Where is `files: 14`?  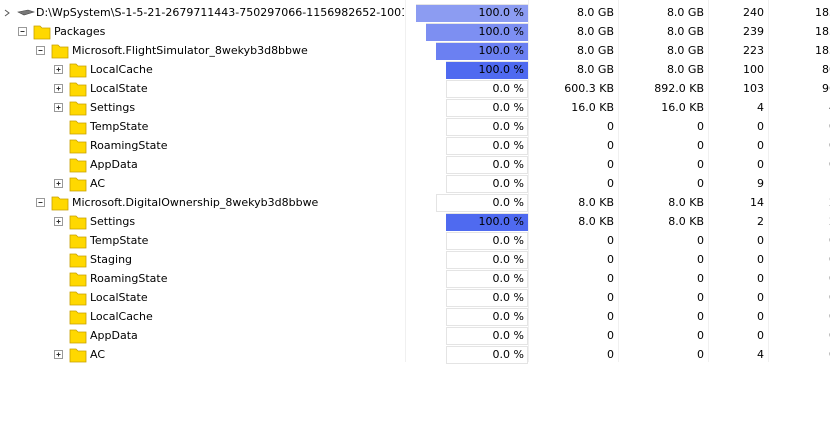
files: 14 is located at coordinates (757, 202).